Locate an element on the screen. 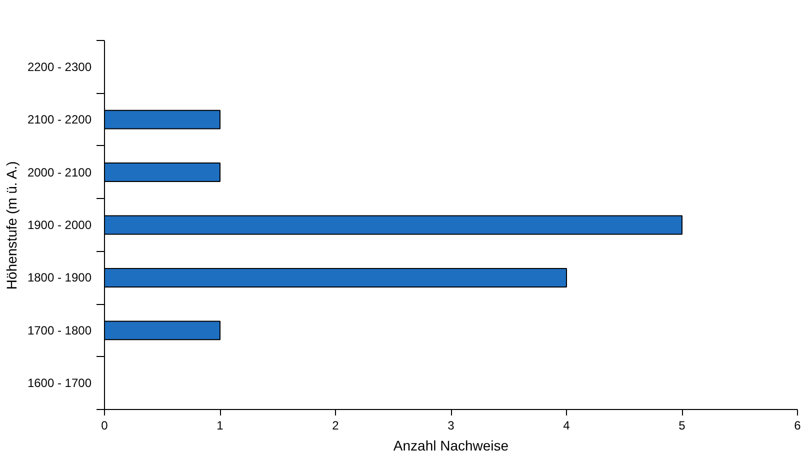  x-tick-label: 6 is located at coordinates (798, 425).